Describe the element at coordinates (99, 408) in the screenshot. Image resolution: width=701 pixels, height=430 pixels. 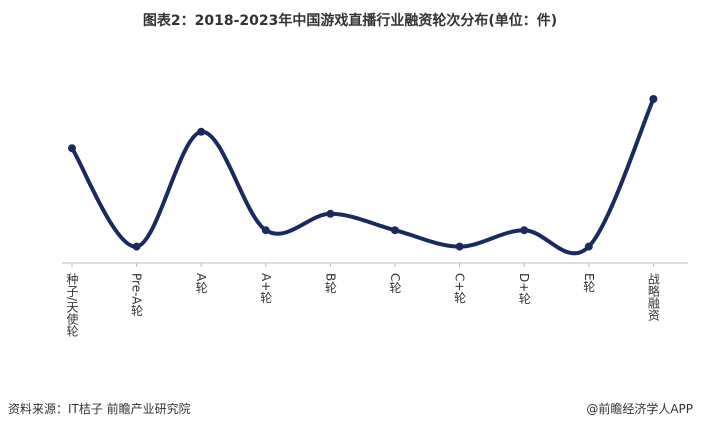
I see `source: 资料来源：IT桔子 前瞻产业研究院` at that location.